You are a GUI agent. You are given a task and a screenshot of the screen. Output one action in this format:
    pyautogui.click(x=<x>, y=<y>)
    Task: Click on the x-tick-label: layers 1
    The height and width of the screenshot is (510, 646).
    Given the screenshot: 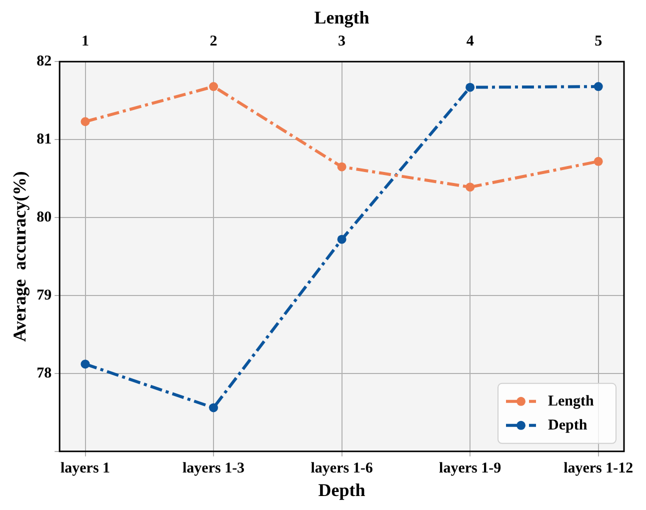 What is the action you would take?
    pyautogui.click(x=85, y=468)
    